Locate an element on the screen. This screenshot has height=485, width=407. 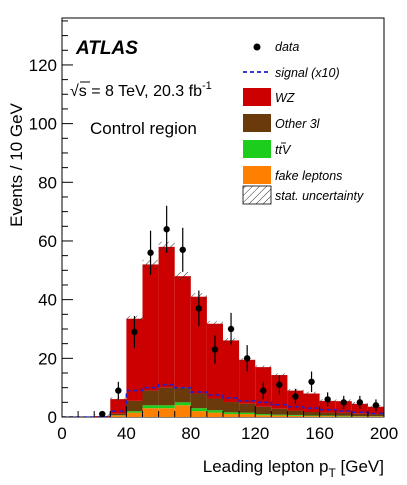
legend-stat-label: stat. uncertainty is located at coordinates (319, 196).